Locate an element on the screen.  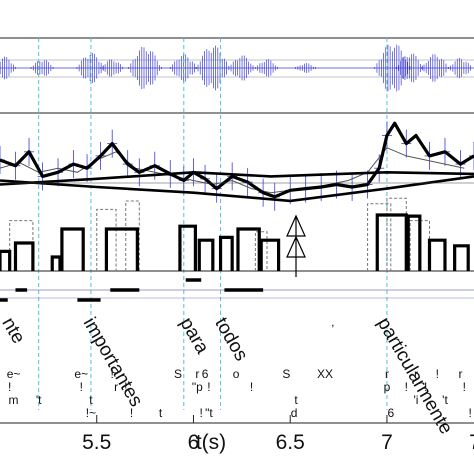
arrow-head-upper is located at coordinates (296, 225).